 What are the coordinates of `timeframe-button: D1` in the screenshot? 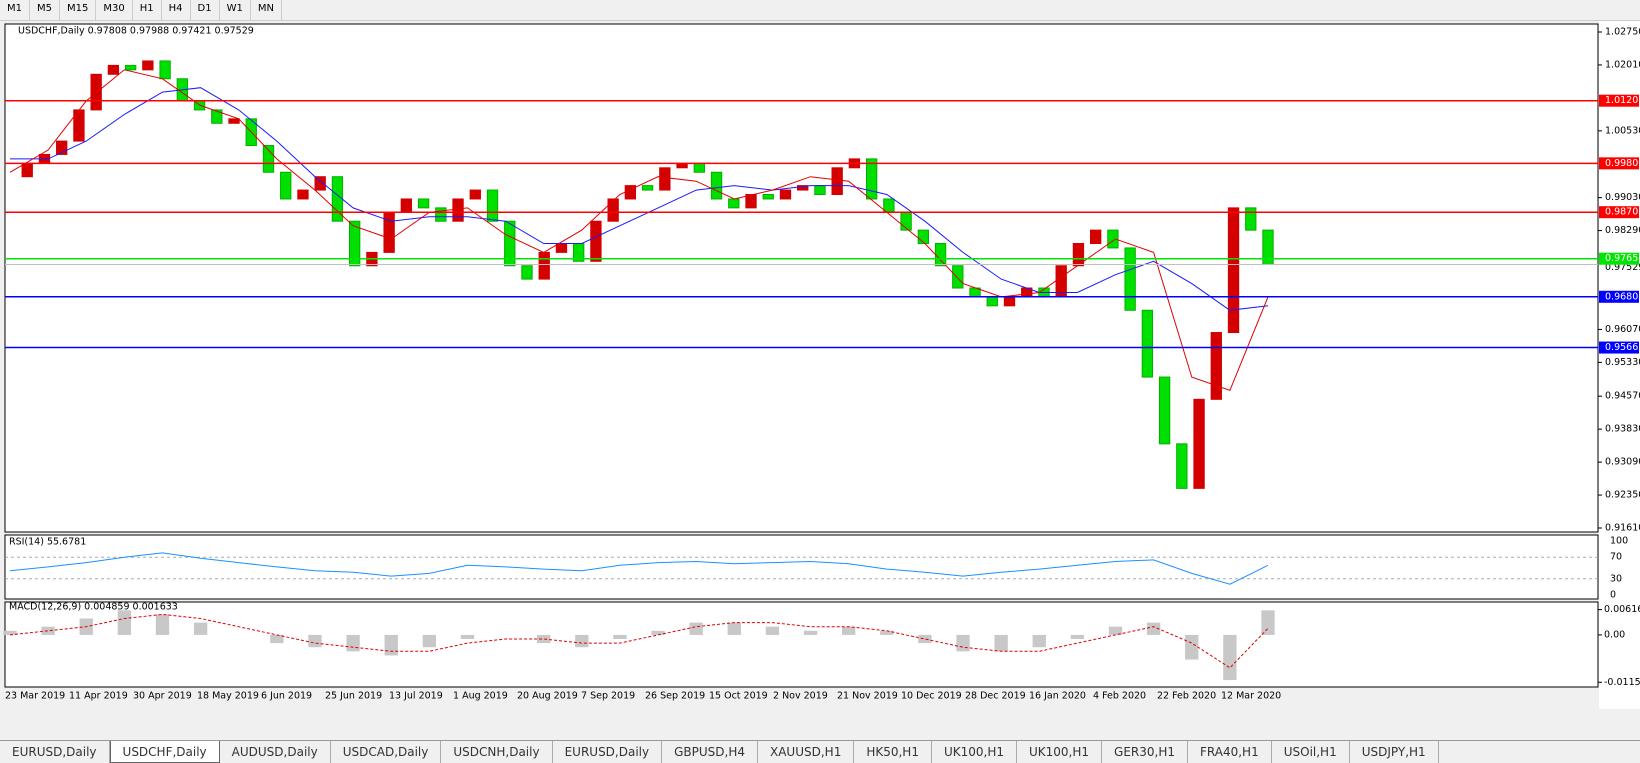 It's located at (205, 10).